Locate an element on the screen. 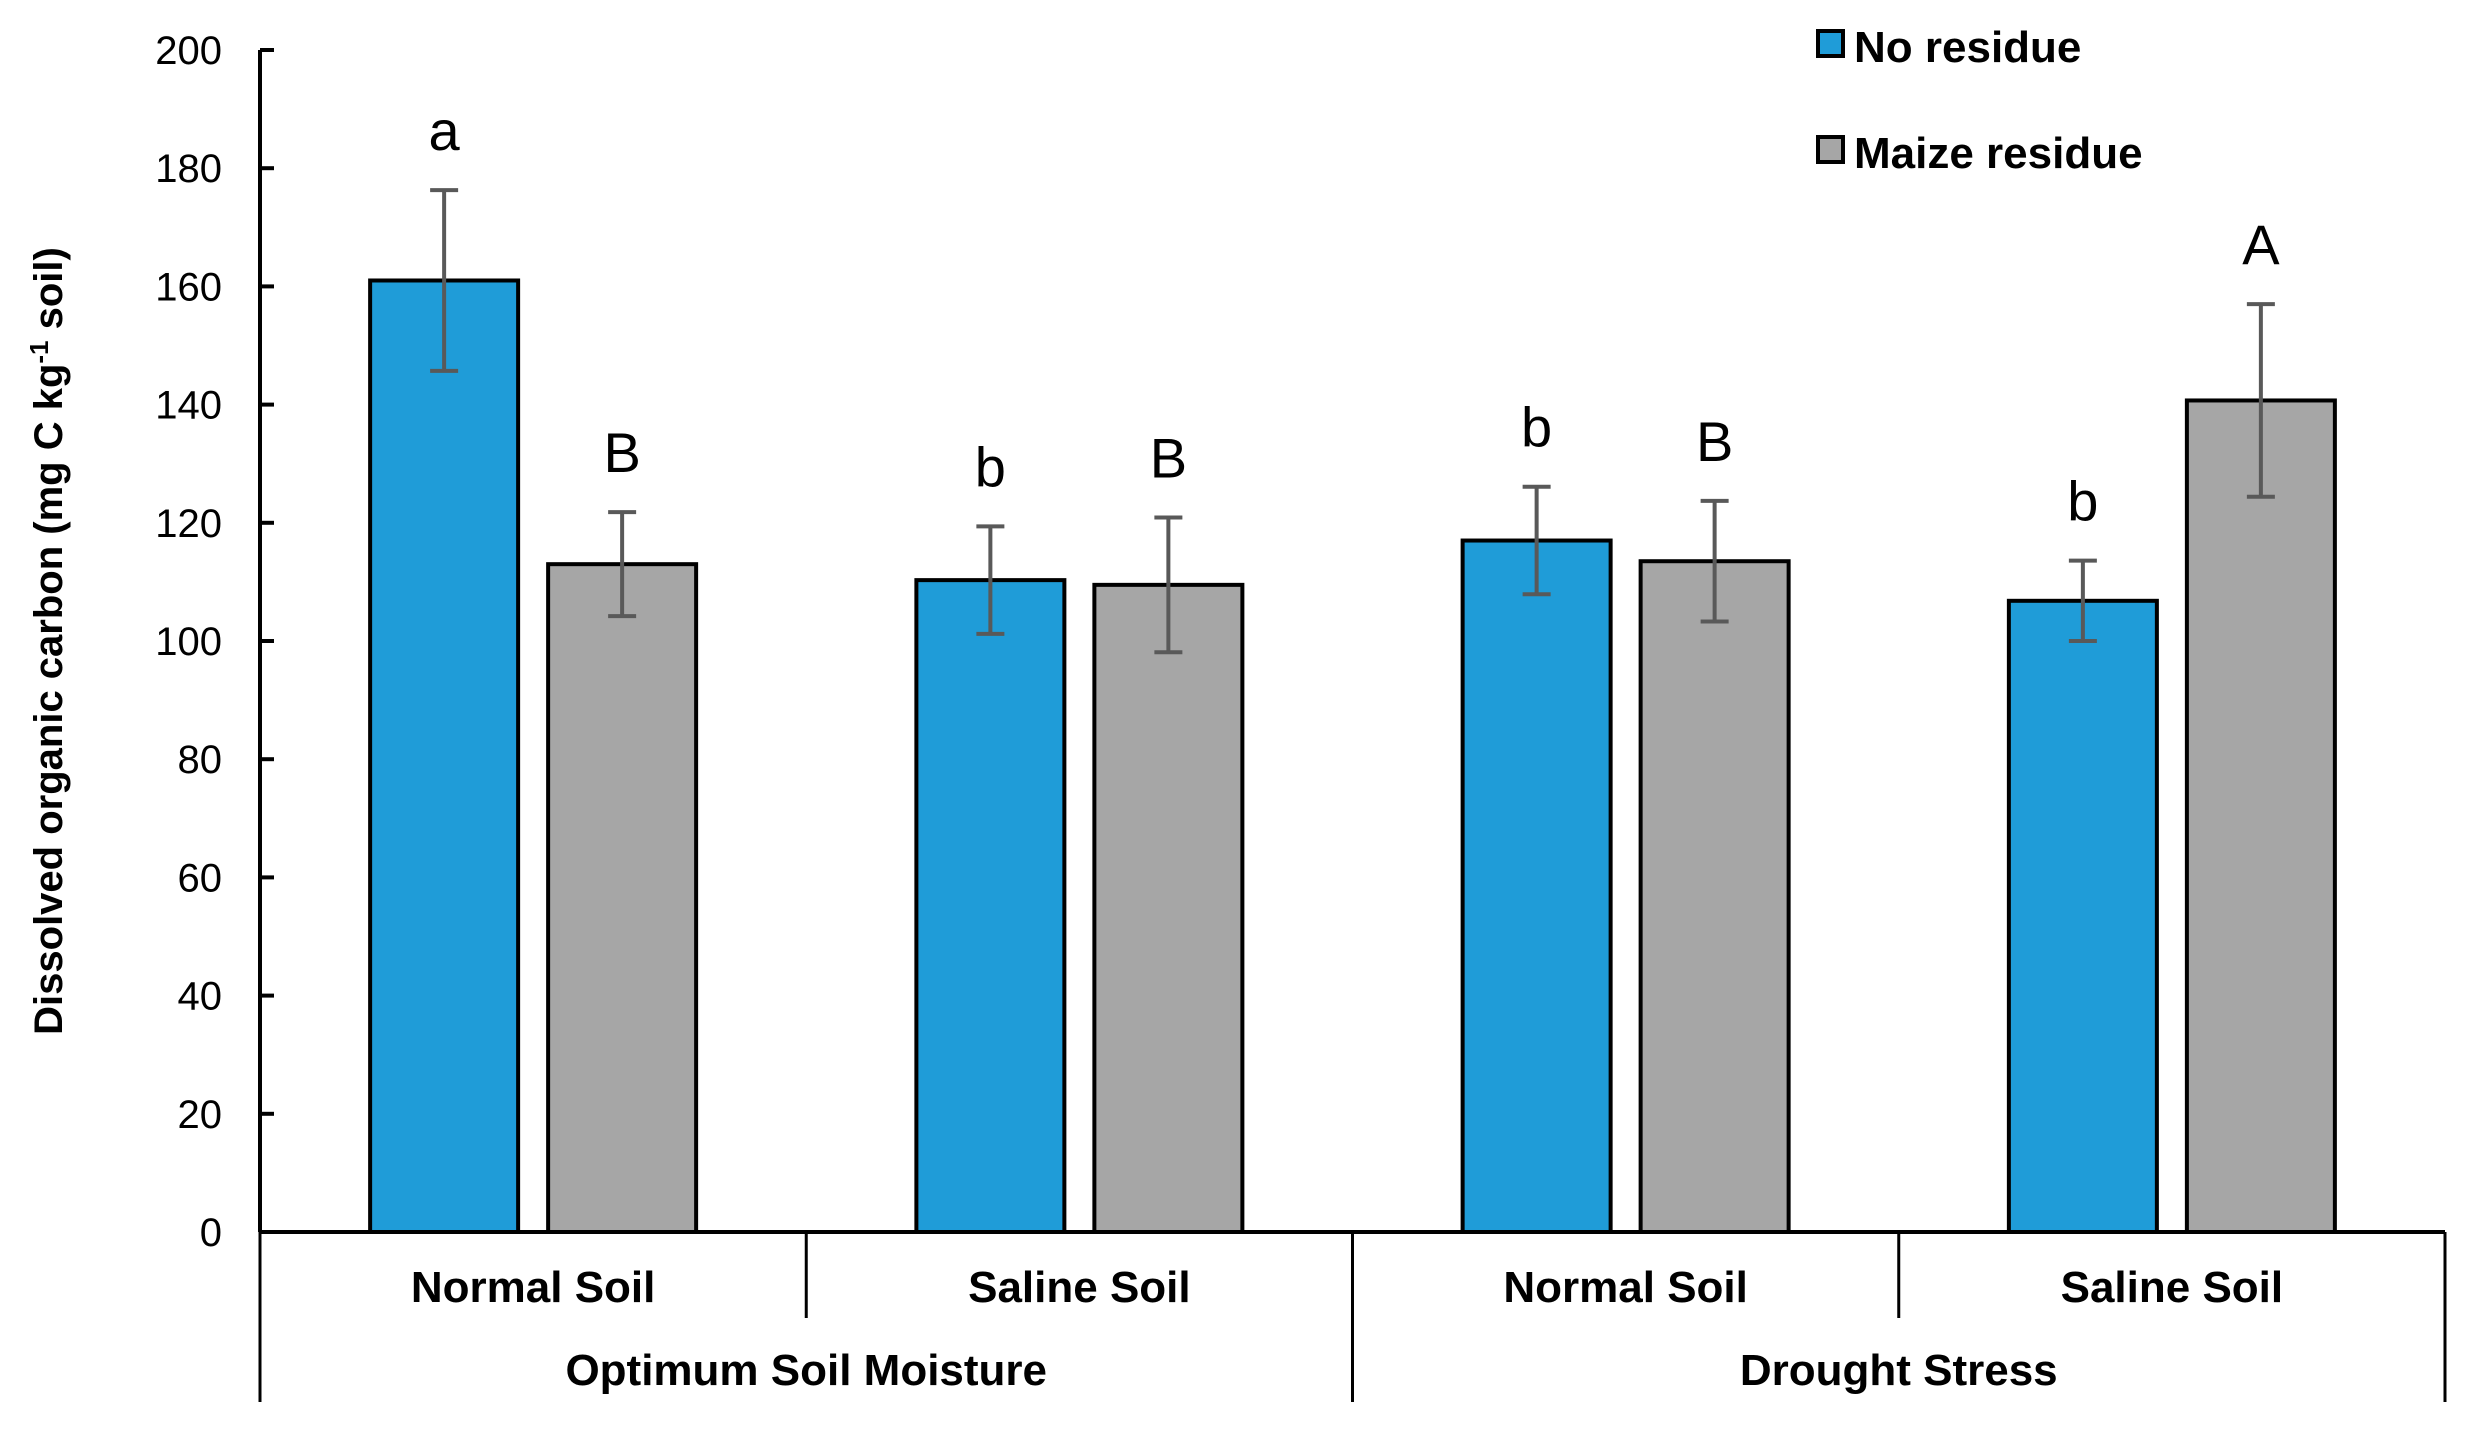 The height and width of the screenshot is (1434, 2473). y-tick-label: 160 is located at coordinates (188, 287).